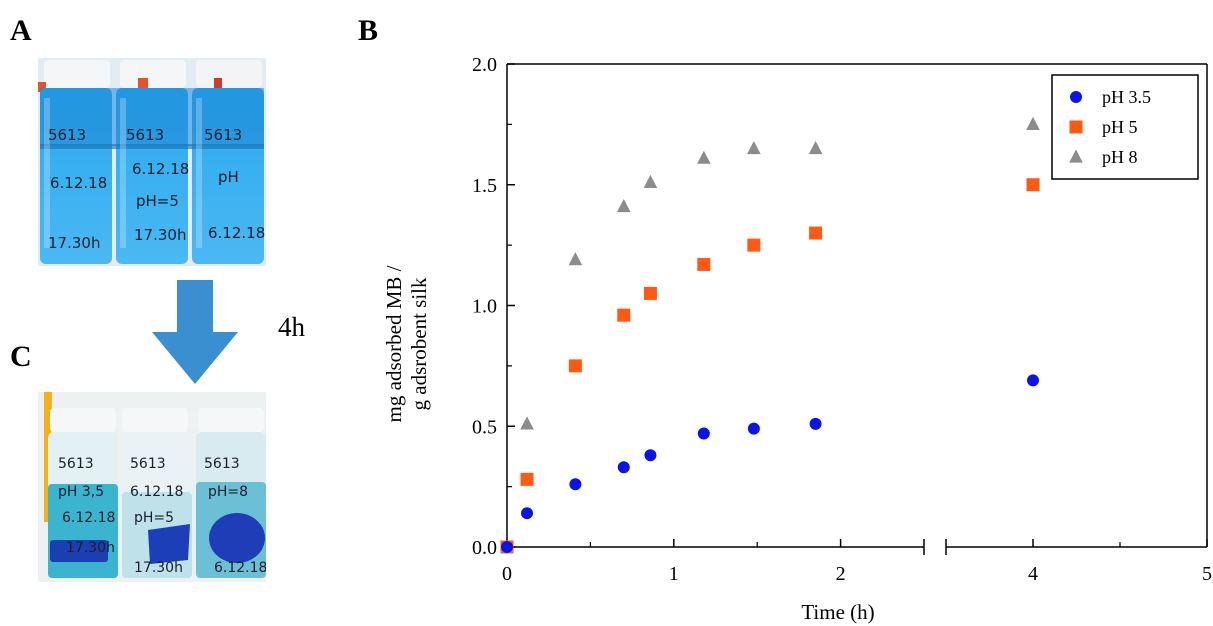  I want to click on y-tick-label: 0.0, so click(484, 548).